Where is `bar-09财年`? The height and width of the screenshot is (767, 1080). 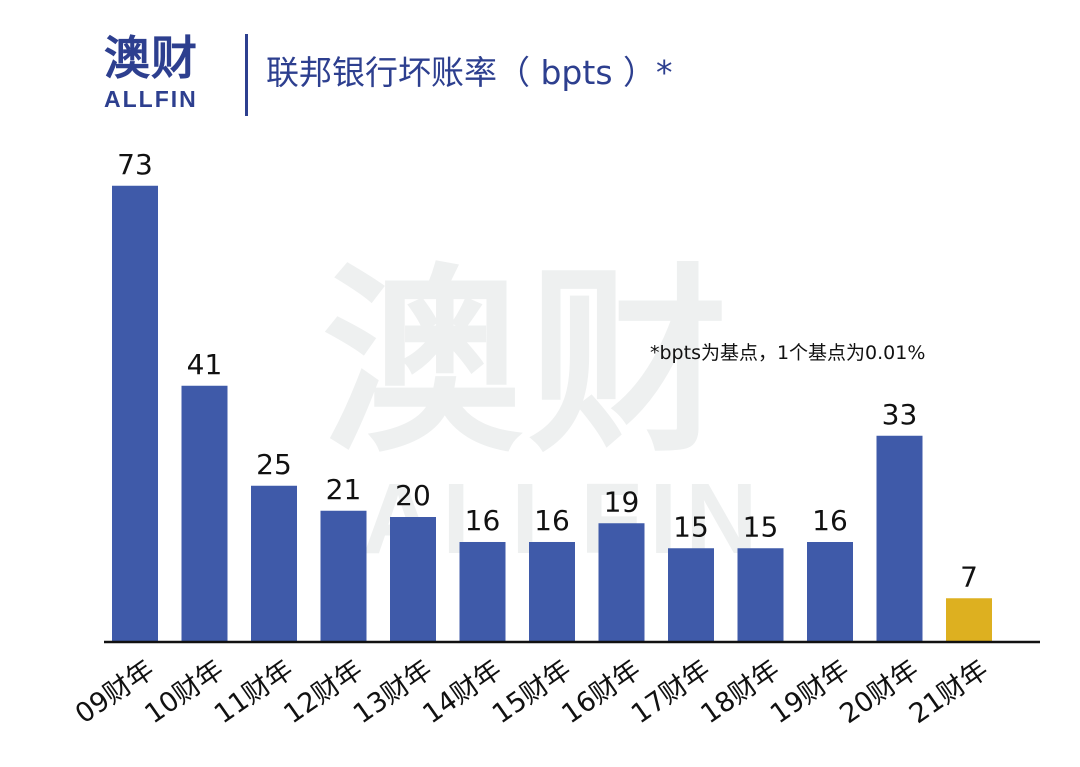 bar-09财年 is located at coordinates (135, 413).